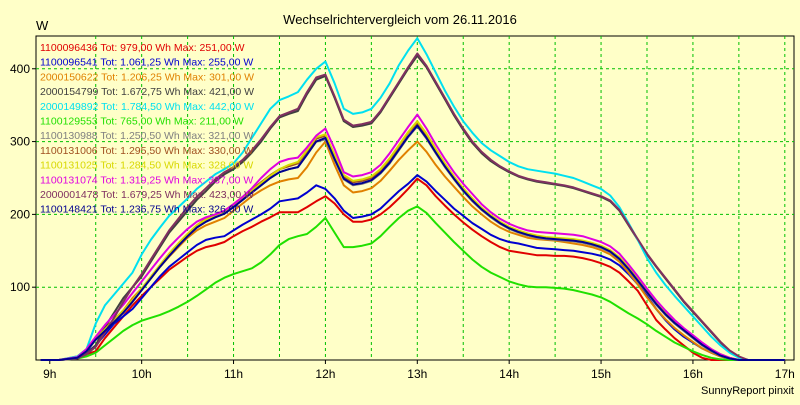 The image size is (800, 405). I want to click on chart-title: Wechselrichtervergleich vom 26.11.2016, so click(400, 19).